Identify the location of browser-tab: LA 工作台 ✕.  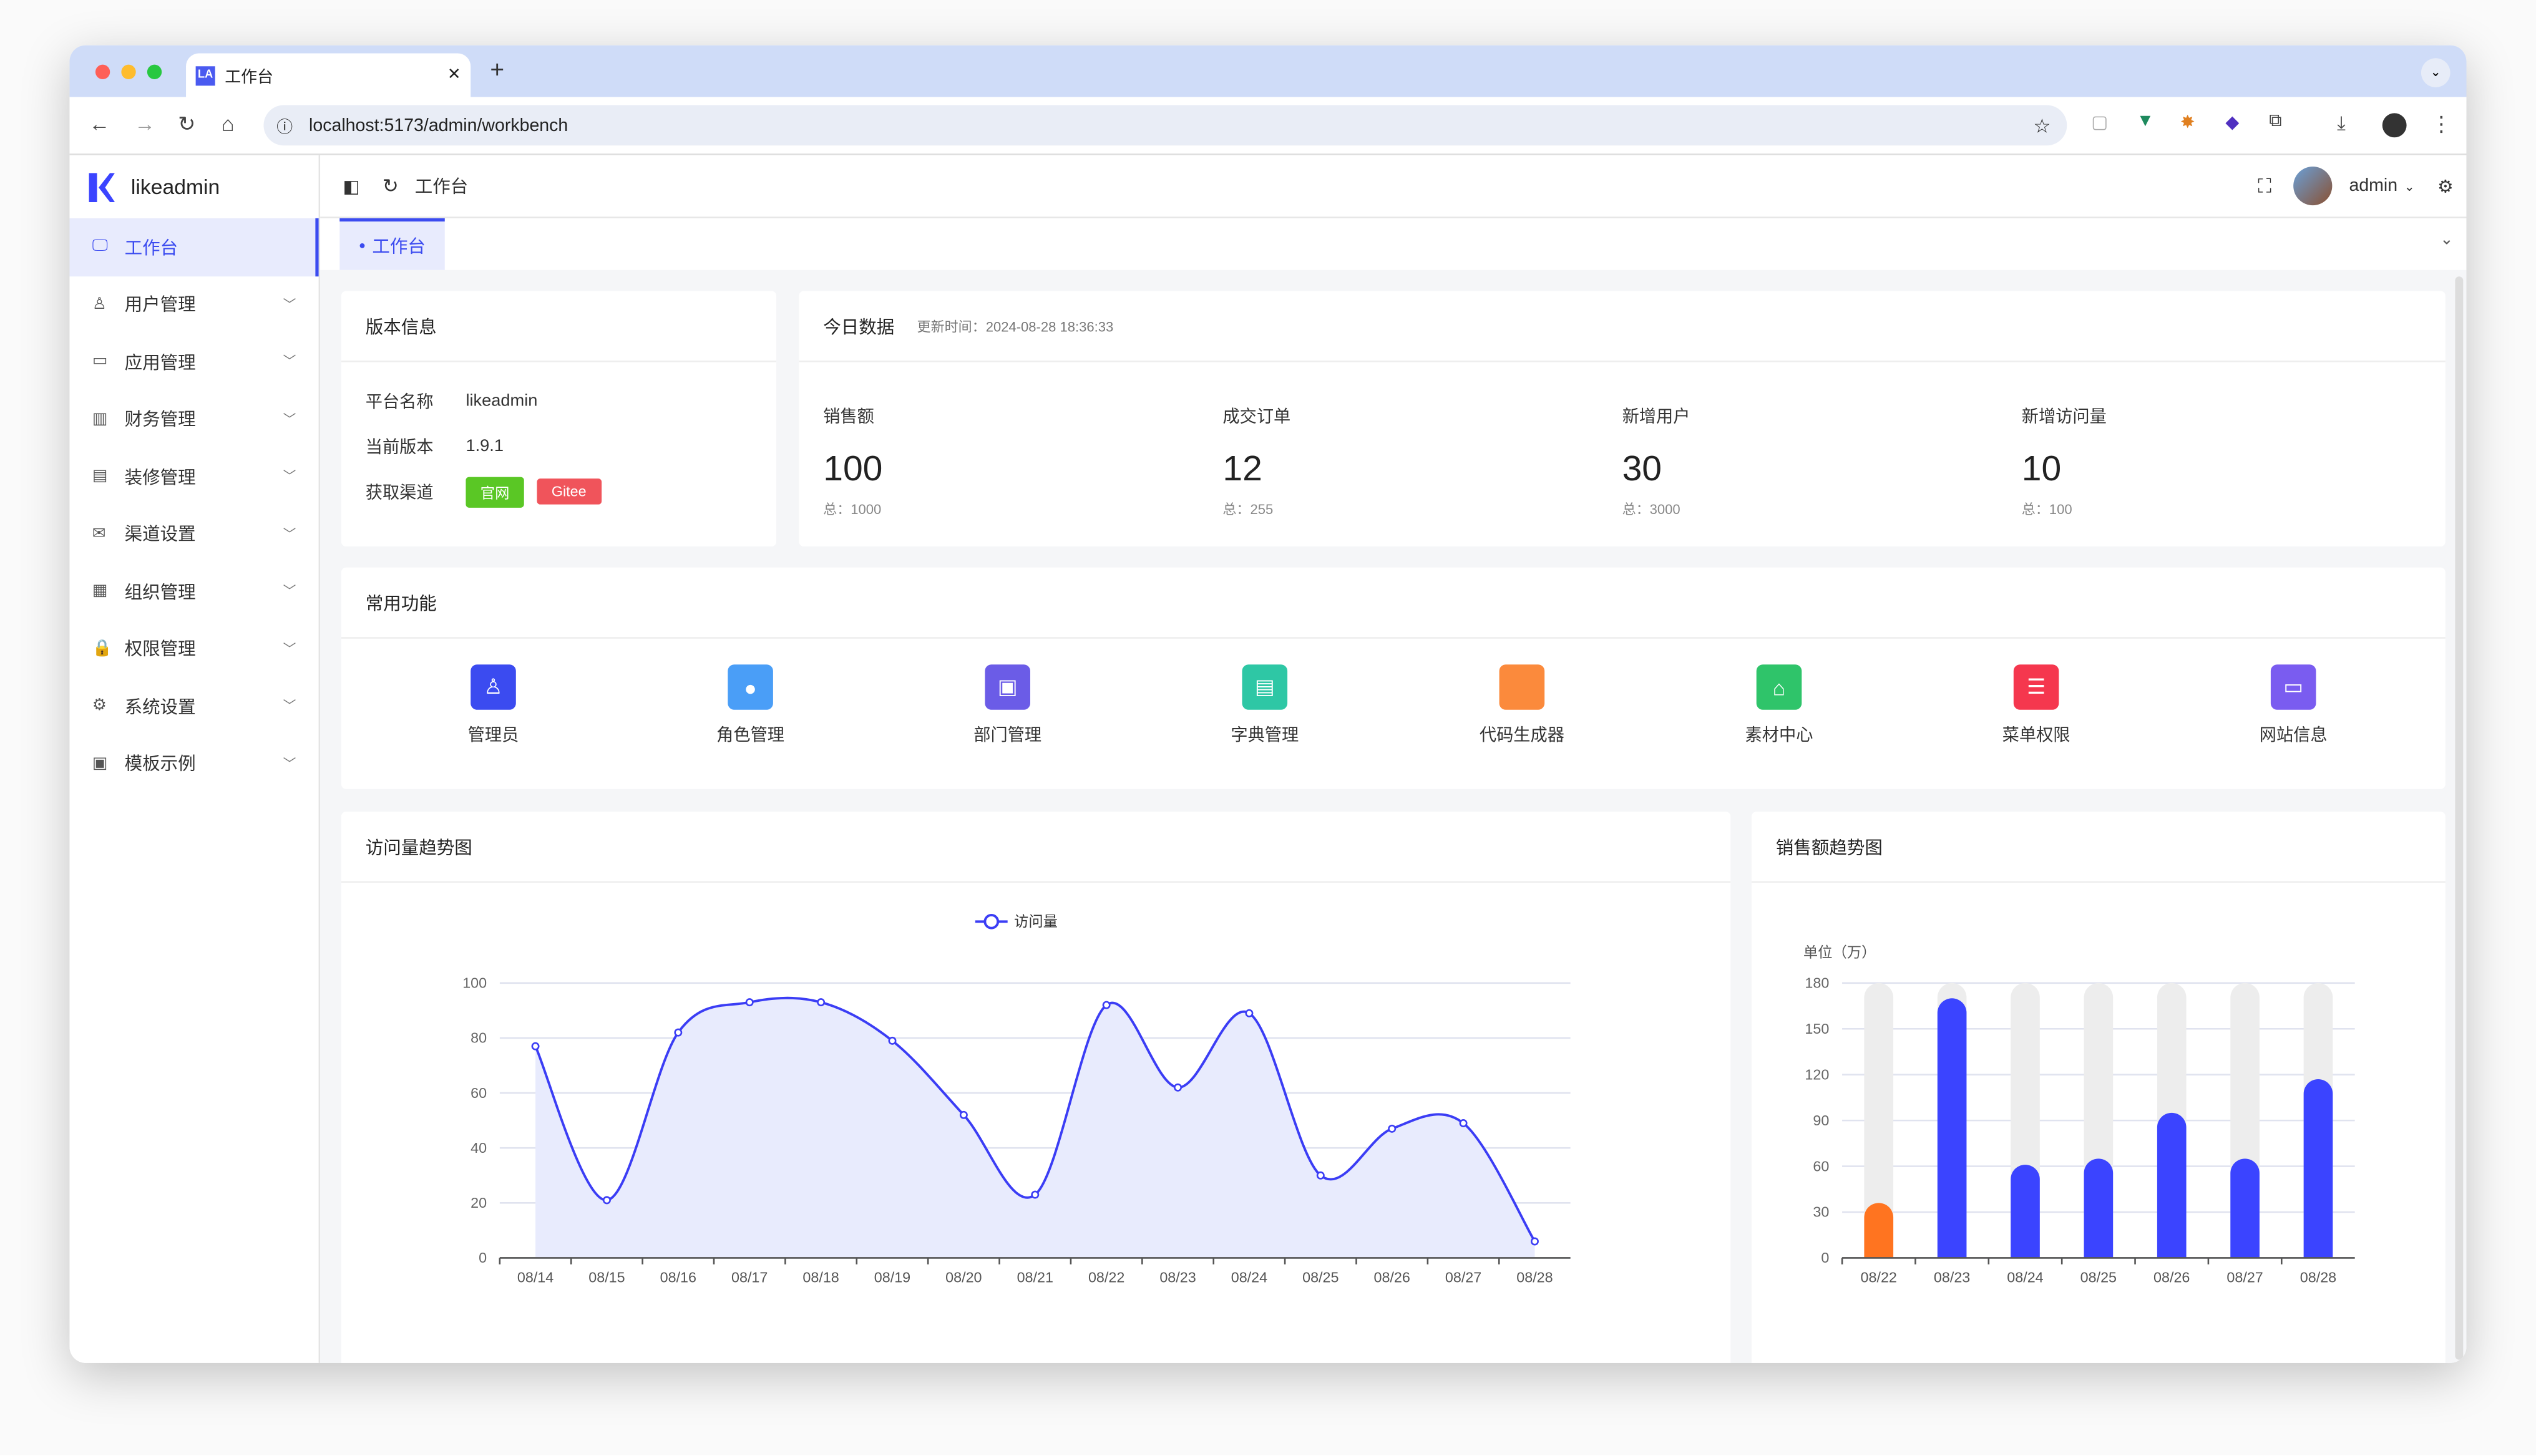
(328, 75).